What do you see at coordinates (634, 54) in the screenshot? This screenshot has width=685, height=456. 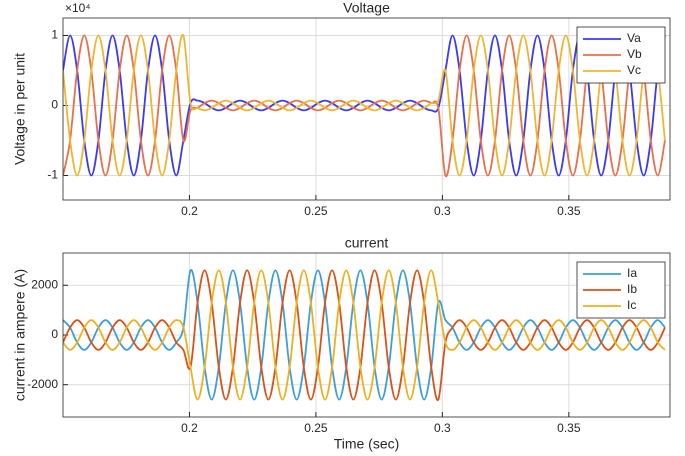 I see `legend-label: Vb` at bounding box center [634, 54].